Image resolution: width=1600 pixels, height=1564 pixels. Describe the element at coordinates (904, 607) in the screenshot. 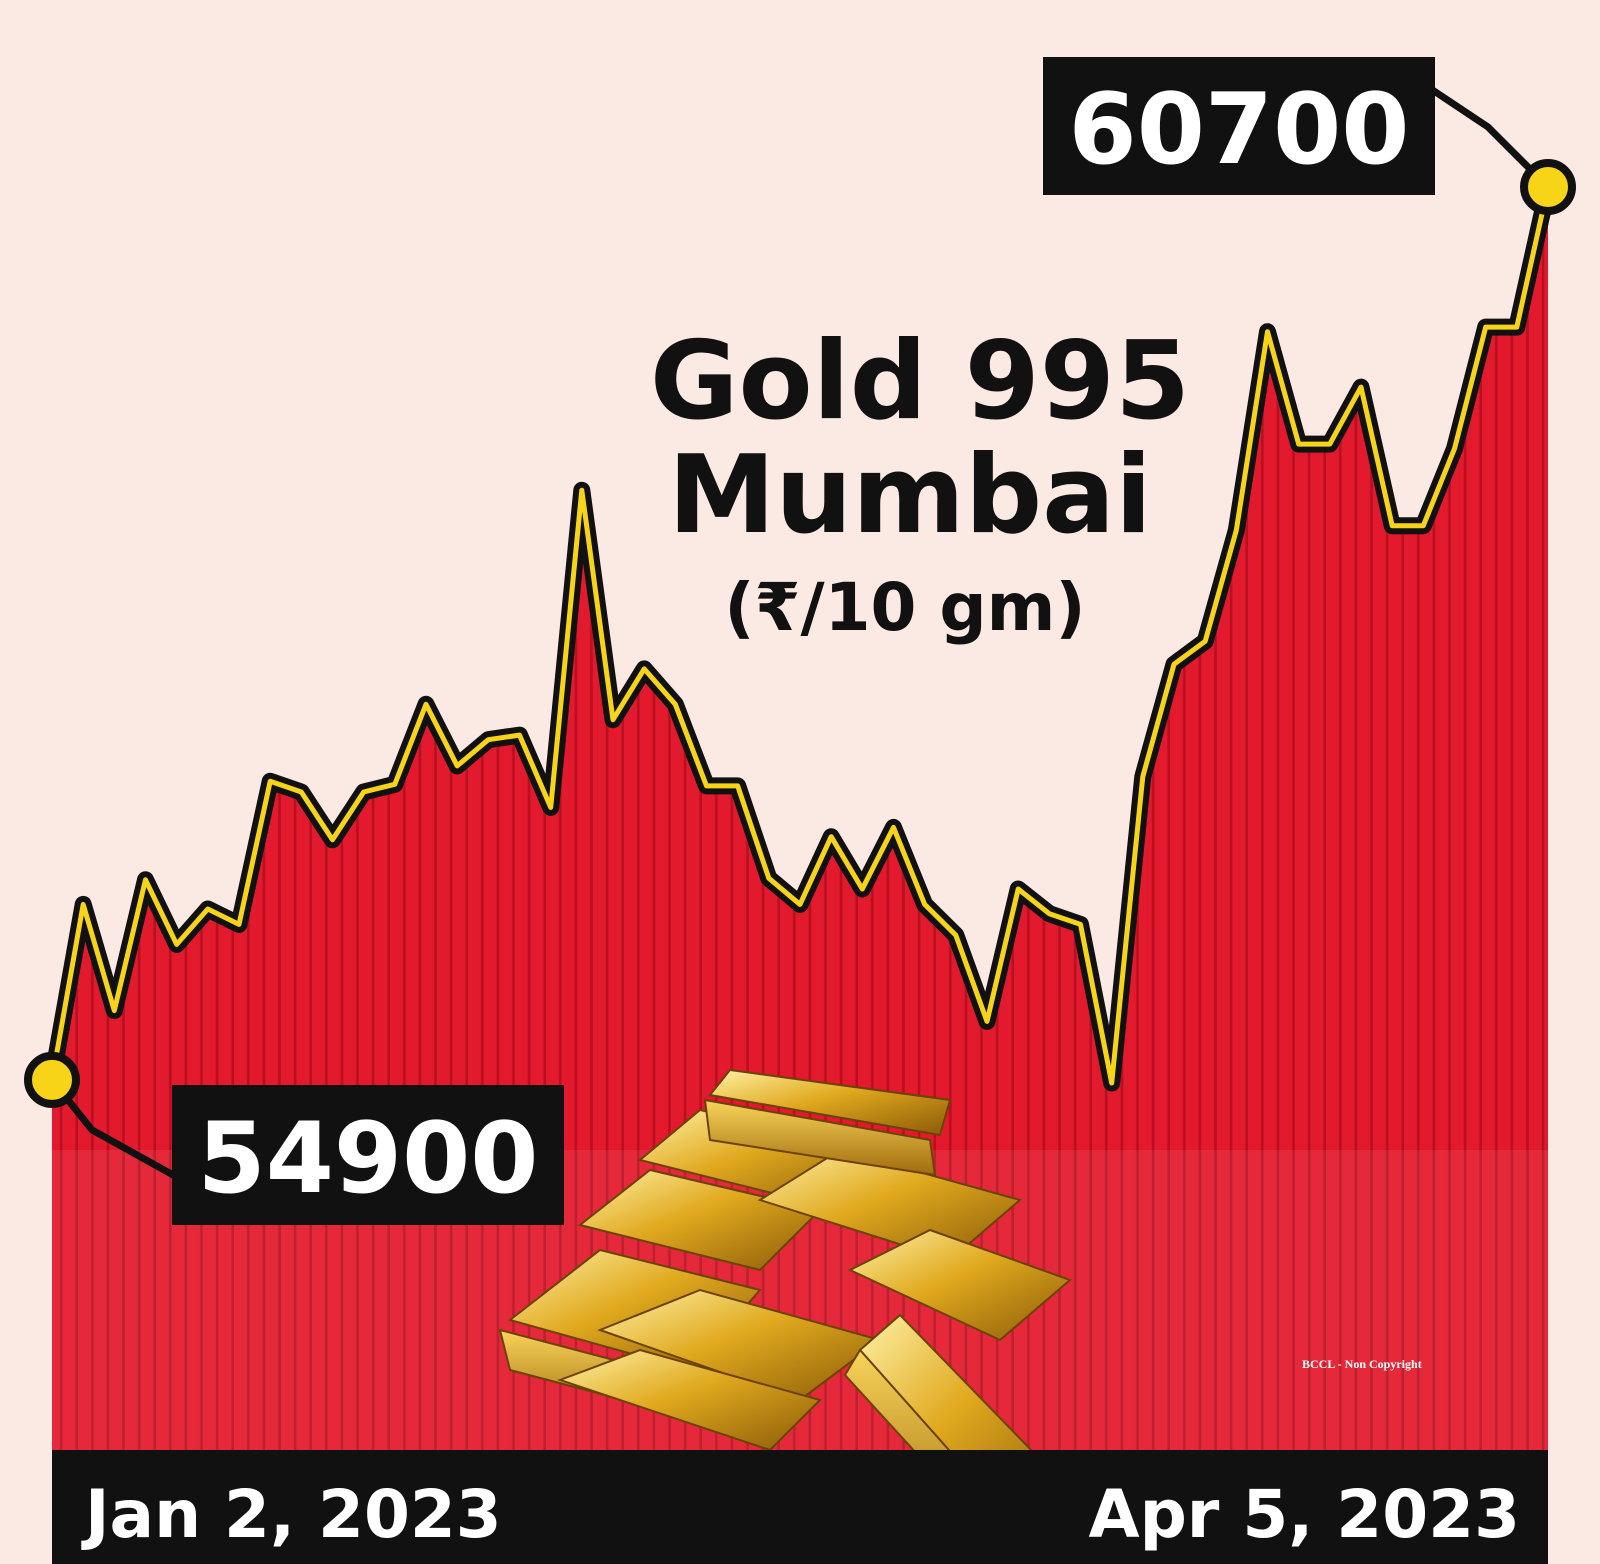

I see `chart-subtitle: (₹/10 gm)` at that location.